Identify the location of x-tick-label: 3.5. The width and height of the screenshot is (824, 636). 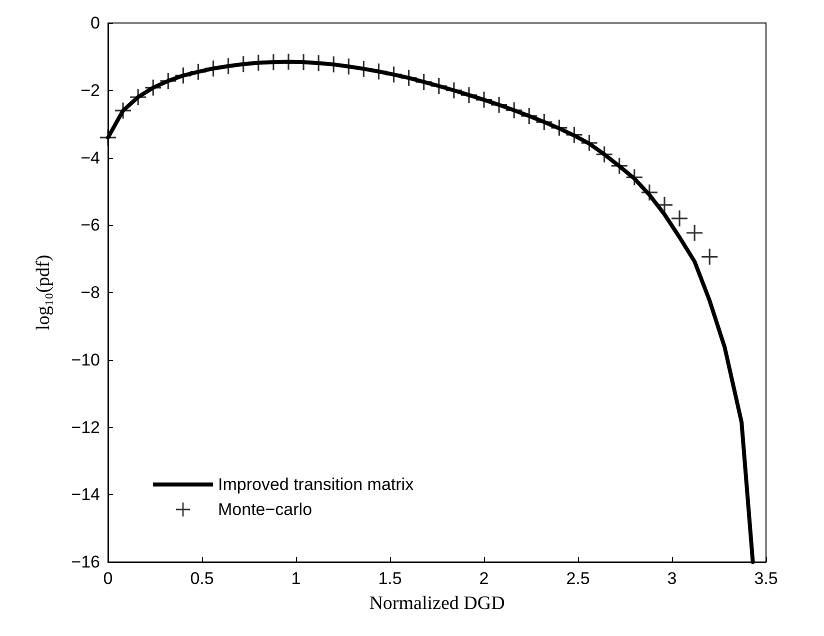
(766, 578).